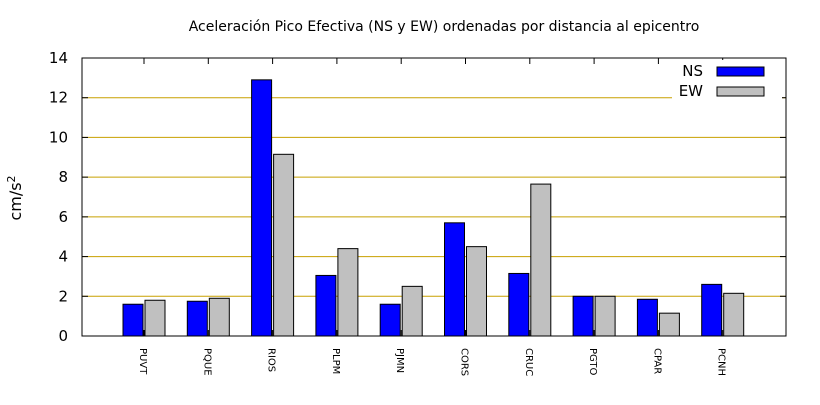 Image resolution: width=820 pixels, height=405 pixels. What do you see at coordinates (63, 177) in the screenshot?
I see `y-tick-label: 8` at bounding box center [63, 177].